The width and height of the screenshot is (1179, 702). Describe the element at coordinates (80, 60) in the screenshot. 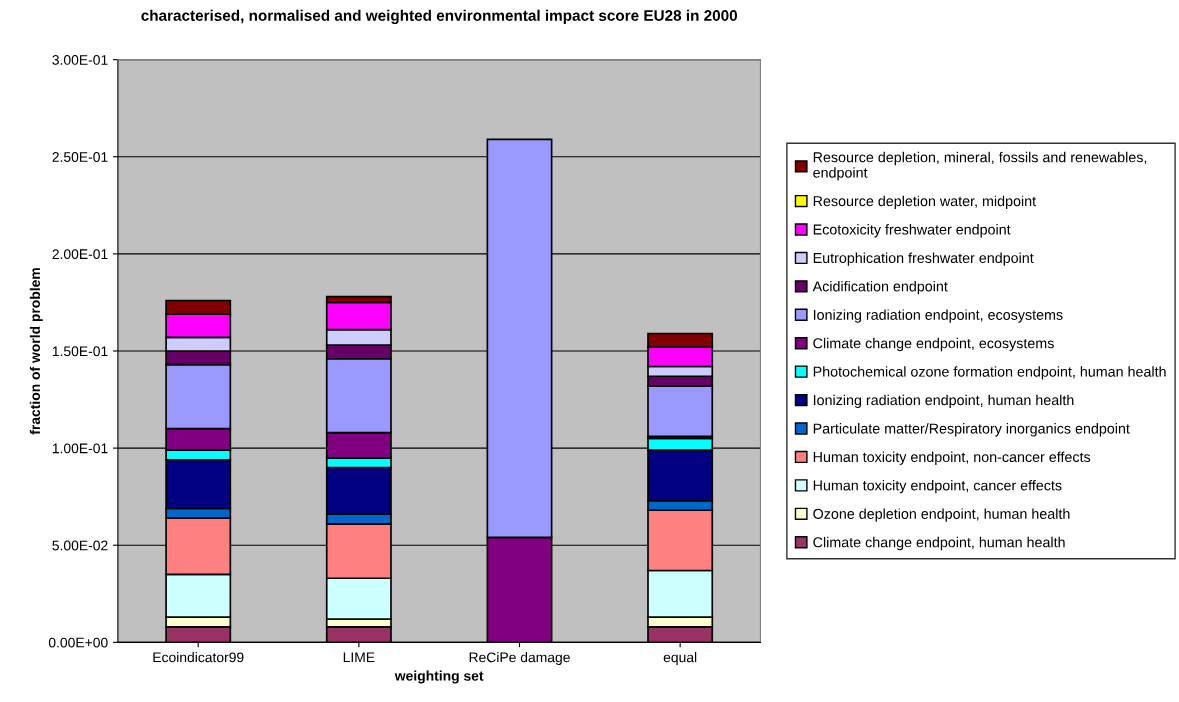

I see `y-tick-label: 3.00E-01` at that location.